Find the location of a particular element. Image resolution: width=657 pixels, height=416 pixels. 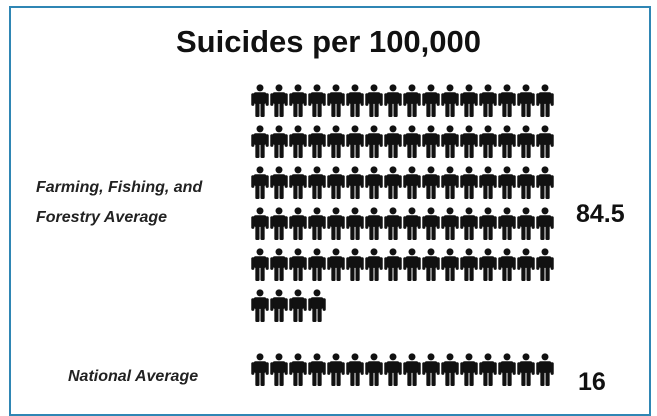

row-label-farming: Farming, Fishing, and Forestry Average is located at coordinates (119, 203).